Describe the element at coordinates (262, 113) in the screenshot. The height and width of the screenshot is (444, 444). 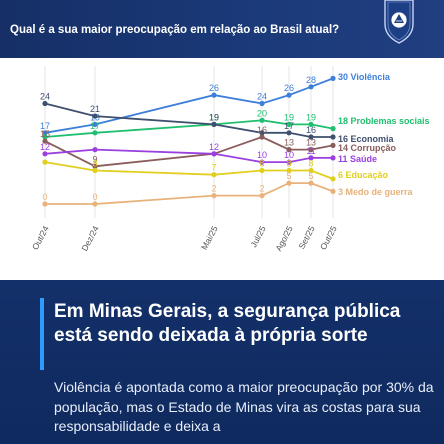
I see `data-label: 20` at that location.